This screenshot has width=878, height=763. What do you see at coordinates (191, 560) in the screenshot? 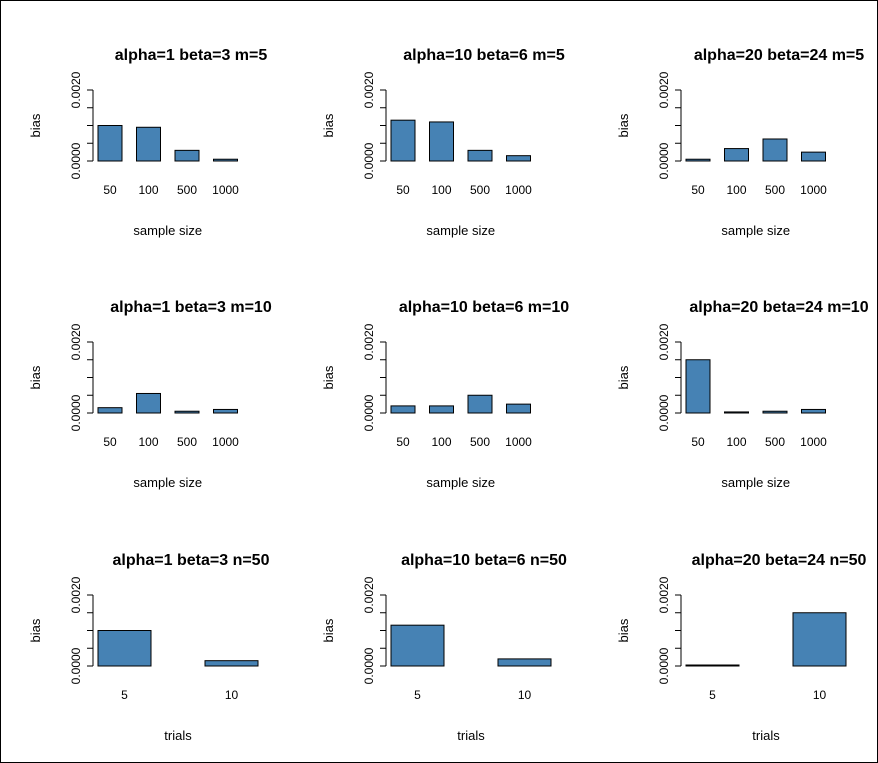
I see `panel-title: alpha=1 beta=3 n=50` at bounding box center [191, 560].